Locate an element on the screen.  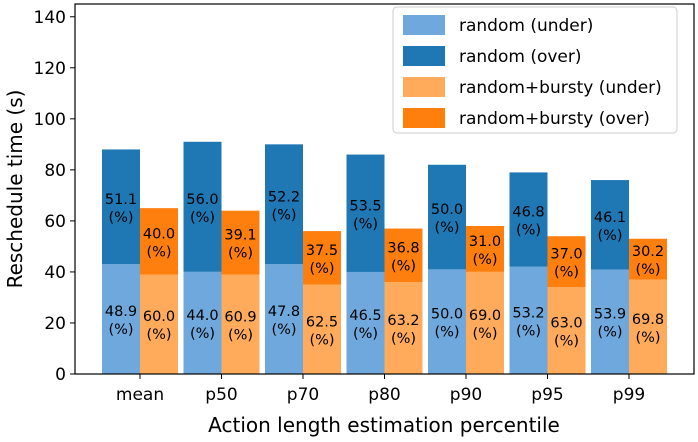
legend-swatch-bursty-over is located at coordinates (424, 118).